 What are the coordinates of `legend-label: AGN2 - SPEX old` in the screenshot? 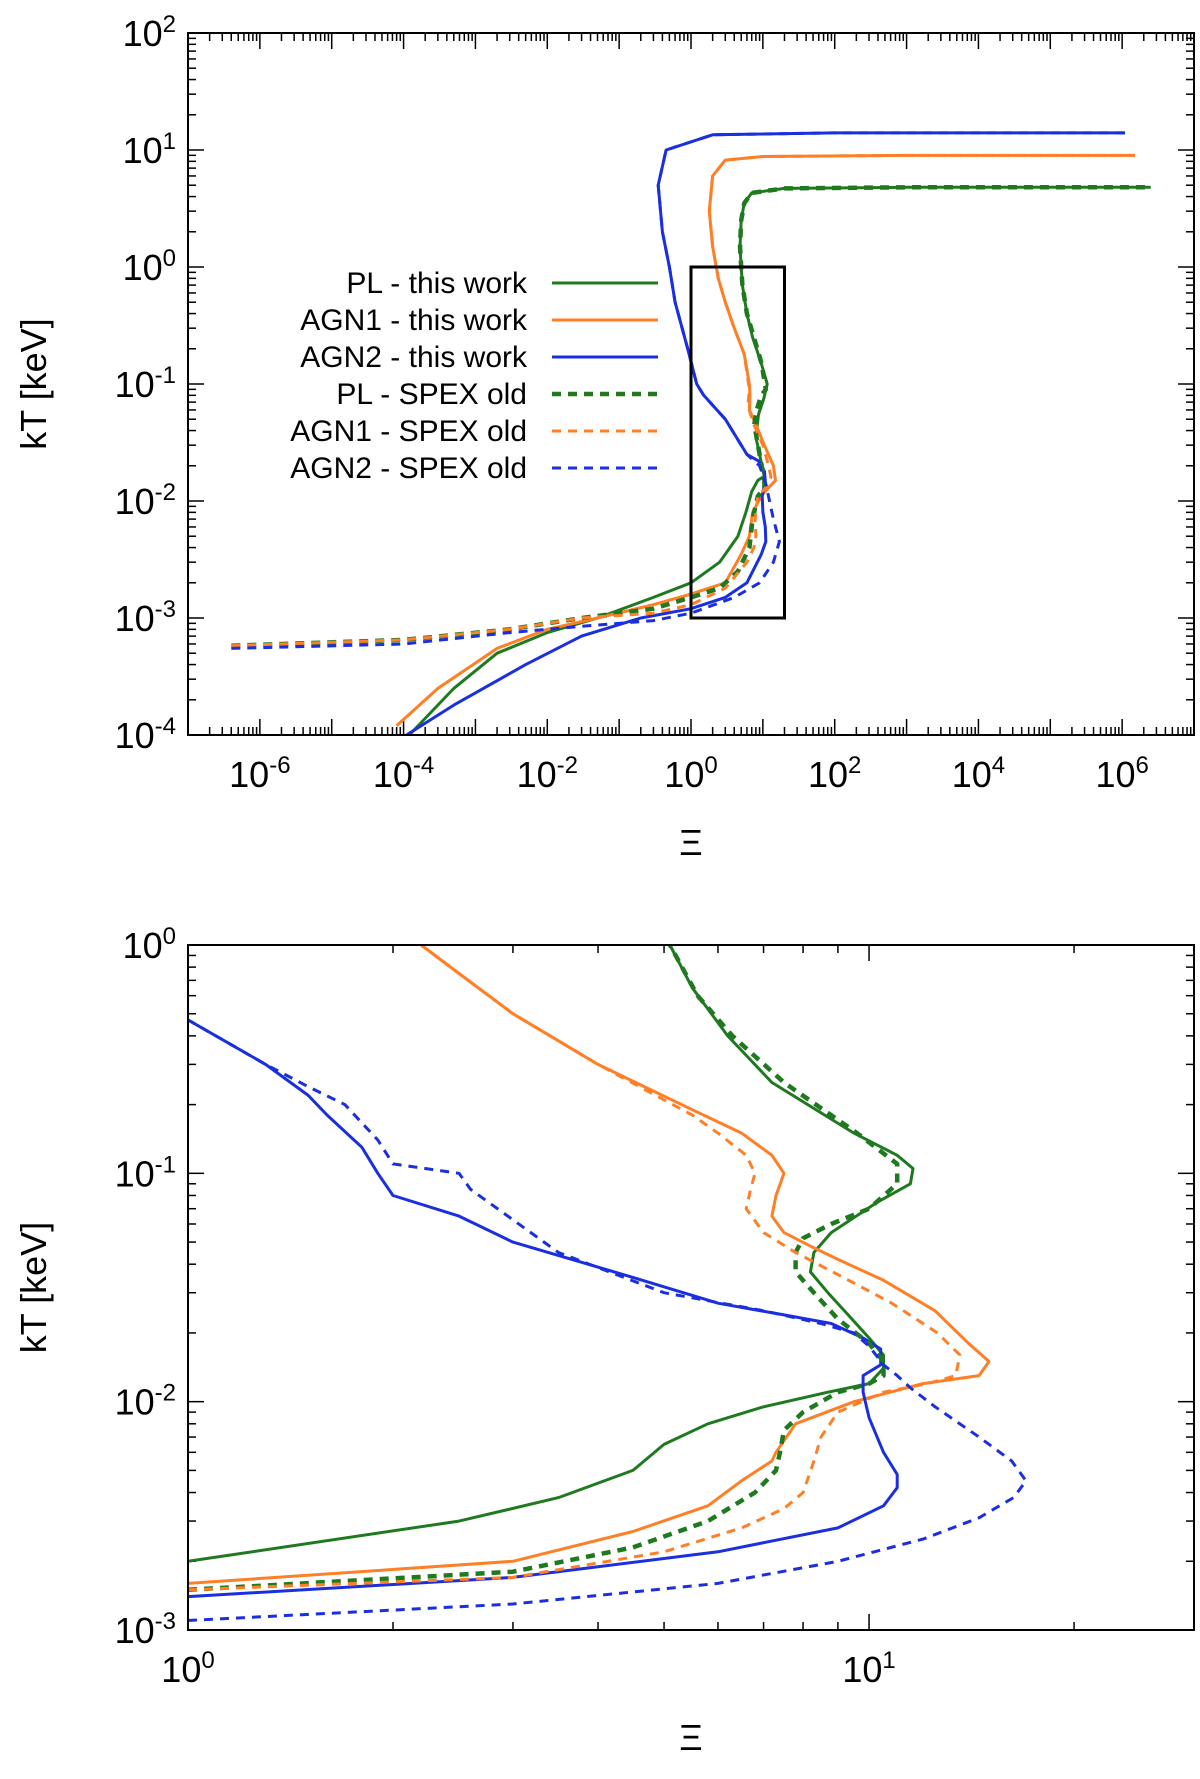 It's located at (408, 468).